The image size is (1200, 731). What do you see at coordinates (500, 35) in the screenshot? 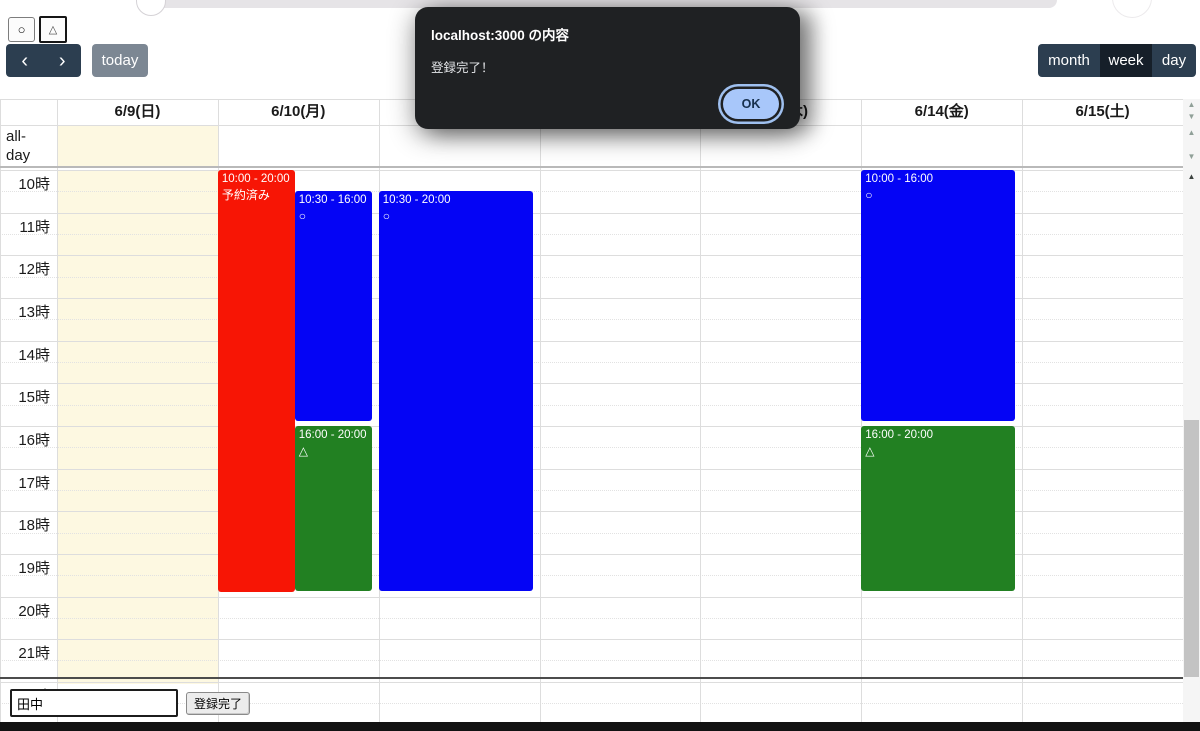
I see `alert-dialog-title: localhost:3000 の内容` at bounding box center [500, 35].